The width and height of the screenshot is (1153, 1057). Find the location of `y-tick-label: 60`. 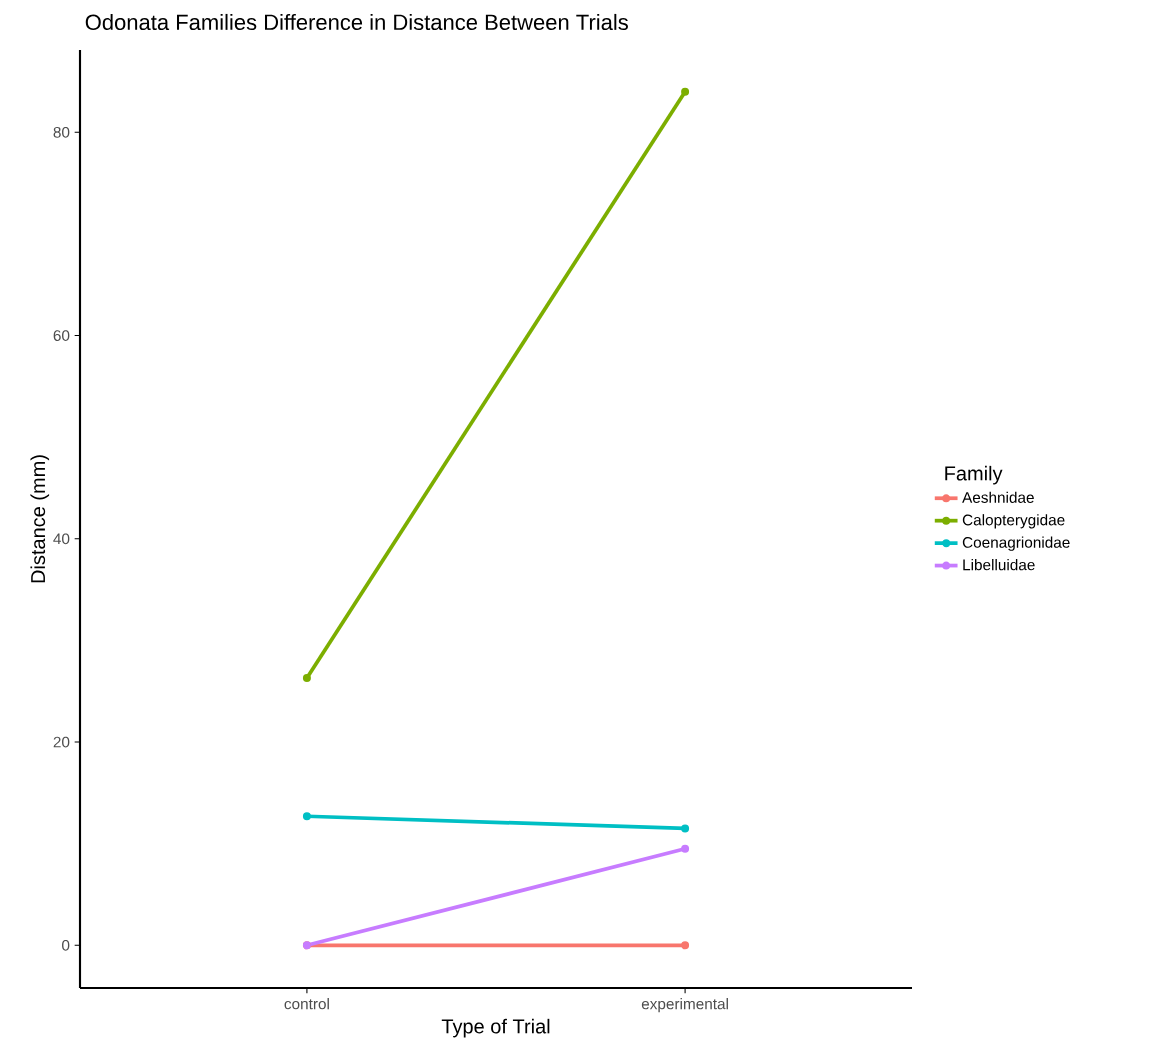

y-tick-label: 60 is located at coordinates (61, 335).